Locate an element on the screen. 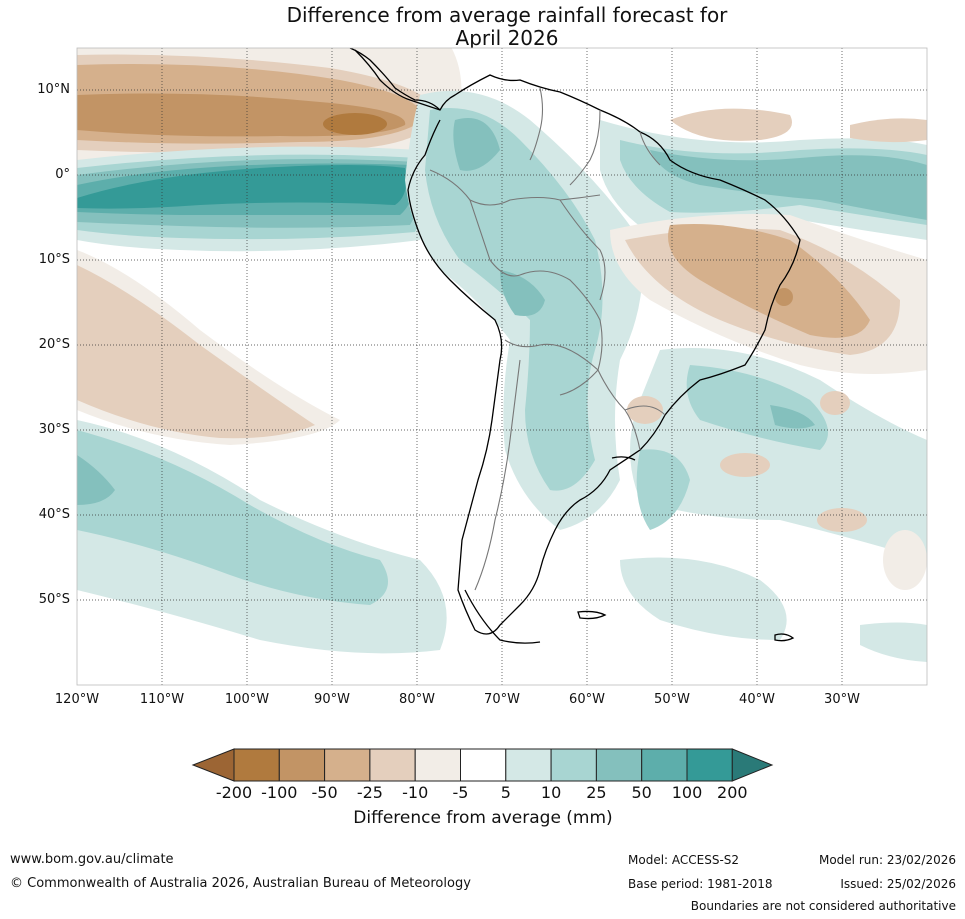 Image resolution: width=965 pixels, height=919 pixels. colorbar-tick: 25 is located at coordinates (596, 792).